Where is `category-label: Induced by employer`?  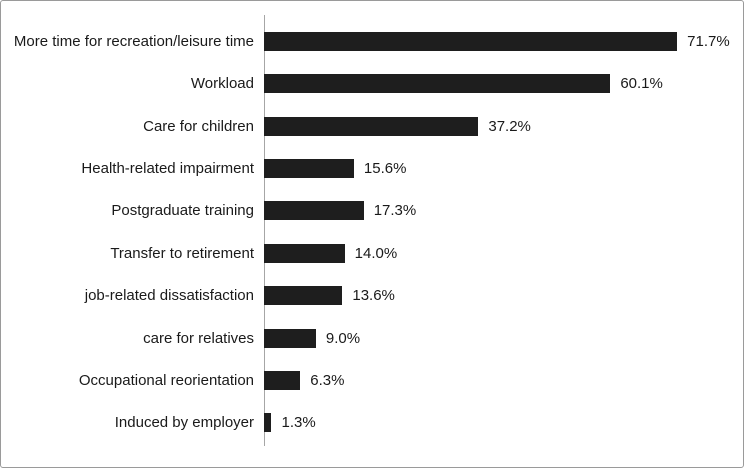
category-label: Induced by employer is located at coordinates (184, 423).